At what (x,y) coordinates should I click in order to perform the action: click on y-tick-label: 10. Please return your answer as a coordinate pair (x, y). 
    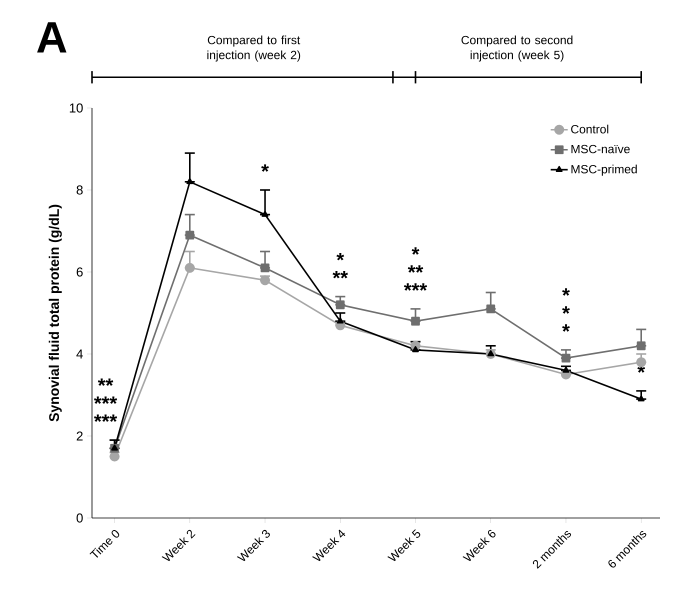
    Looking at the image, I should click on (76, 108).